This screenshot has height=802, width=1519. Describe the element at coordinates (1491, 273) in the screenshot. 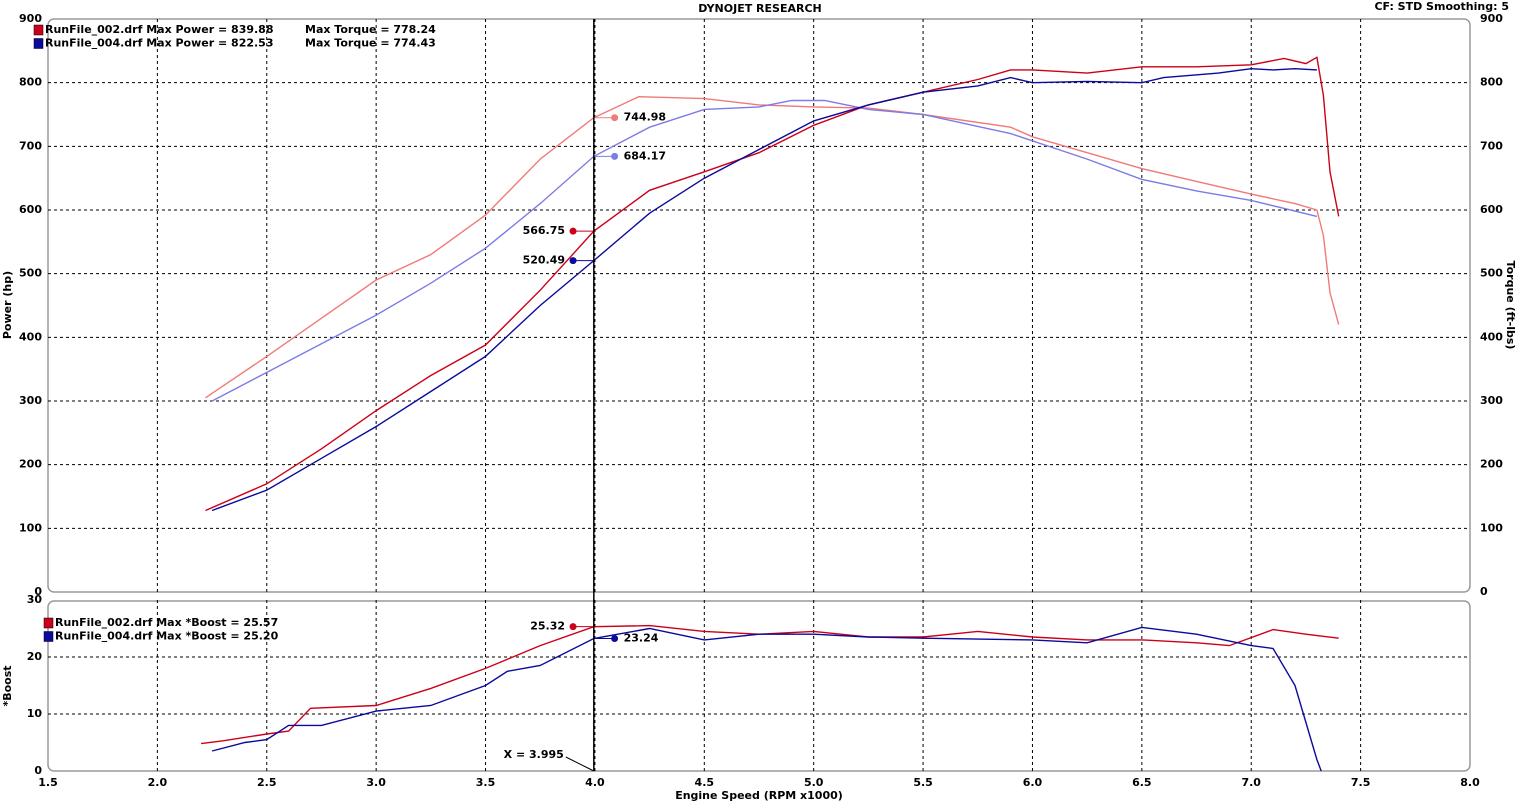

I see `y2-tick-label: 500` at that location.